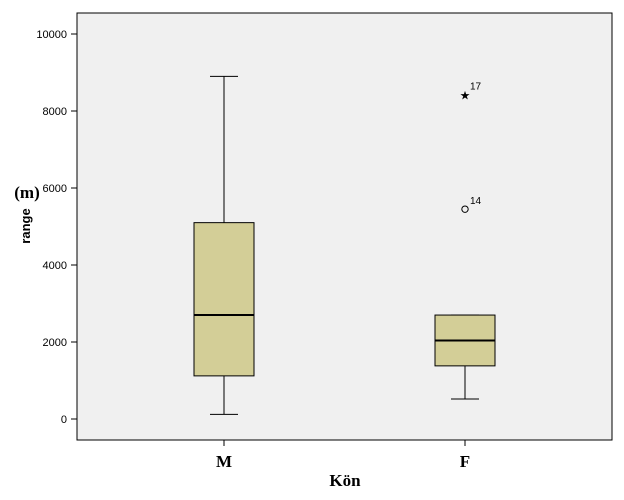  I want to click on y-tick-label: 2000, so click(55, 343).